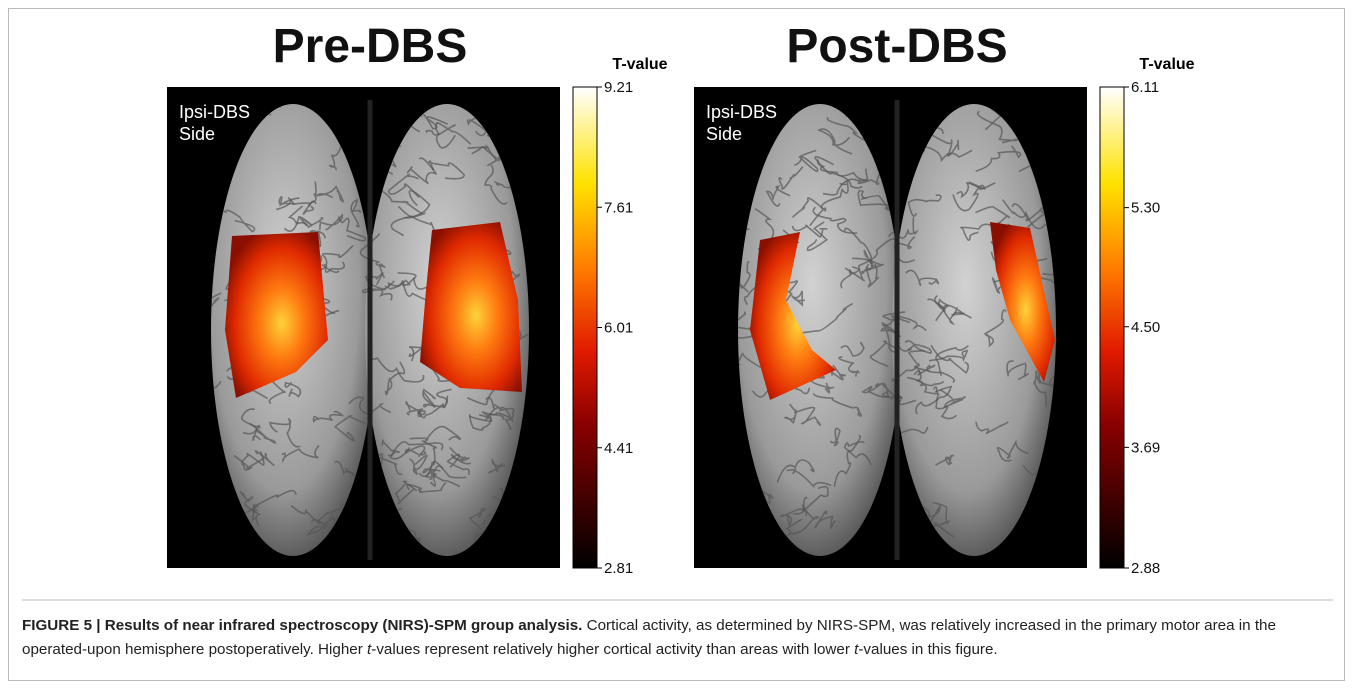 The width and height of the screenshot is (1355, 691). I want to click on panel-title: Pre-DBS, so click(370, 46).